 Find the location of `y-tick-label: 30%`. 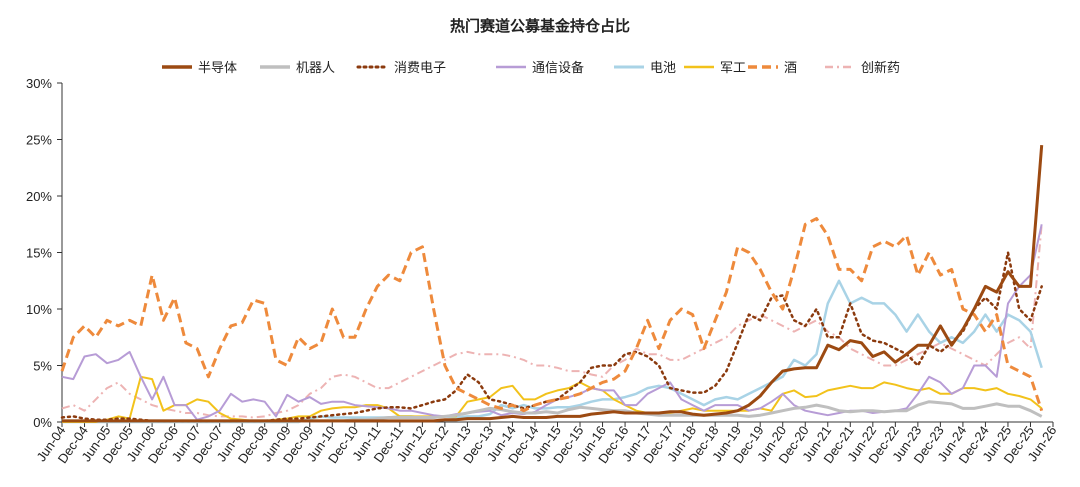

y-tick-label: 30% is located at coordinates (39, 83).